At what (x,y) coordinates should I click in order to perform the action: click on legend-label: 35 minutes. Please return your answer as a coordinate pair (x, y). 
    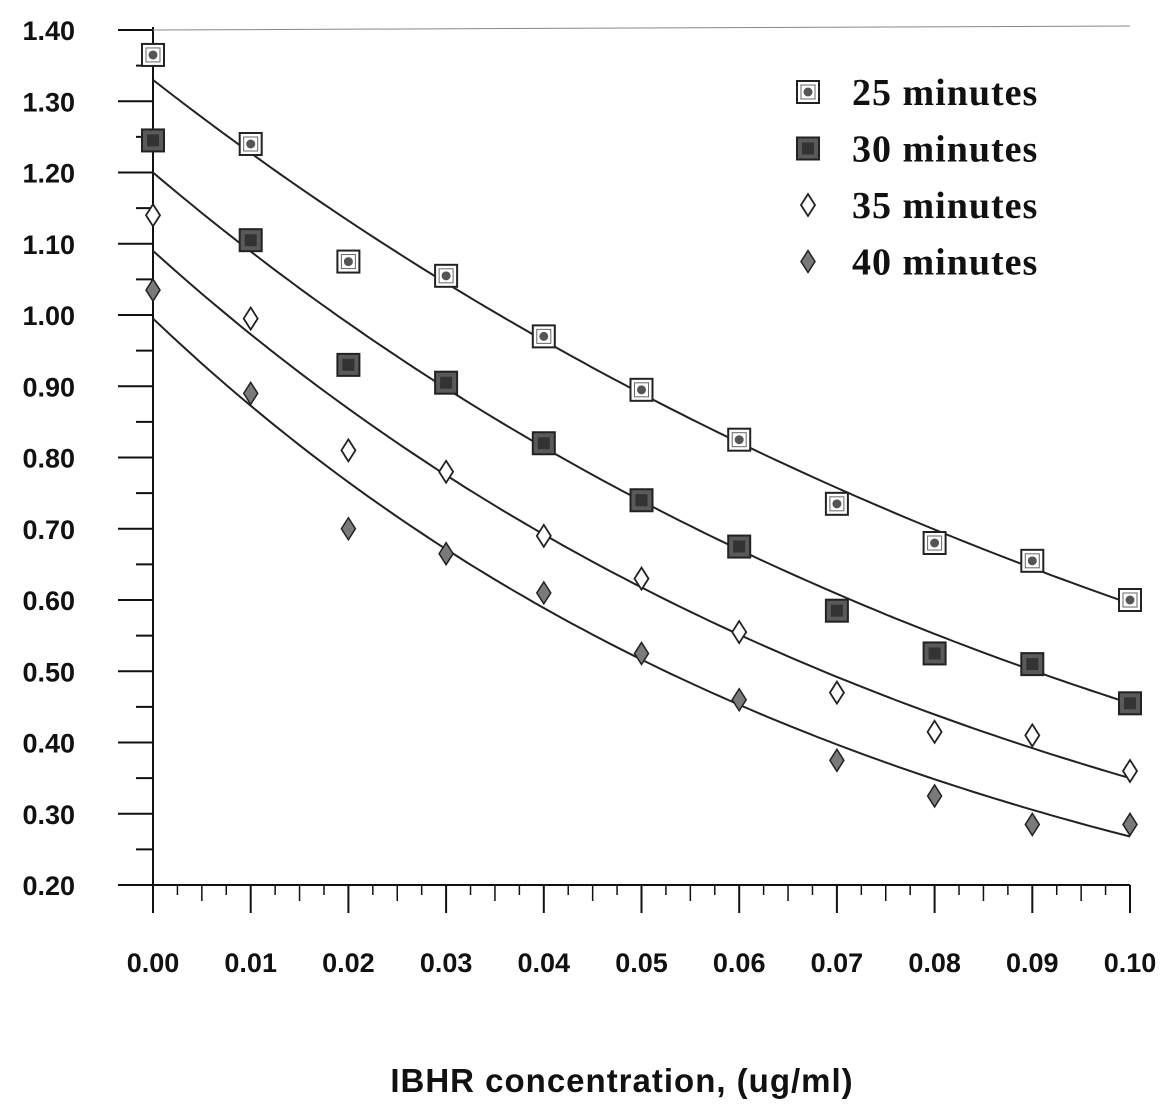
    Looking at the image, I should click on (945, 206).